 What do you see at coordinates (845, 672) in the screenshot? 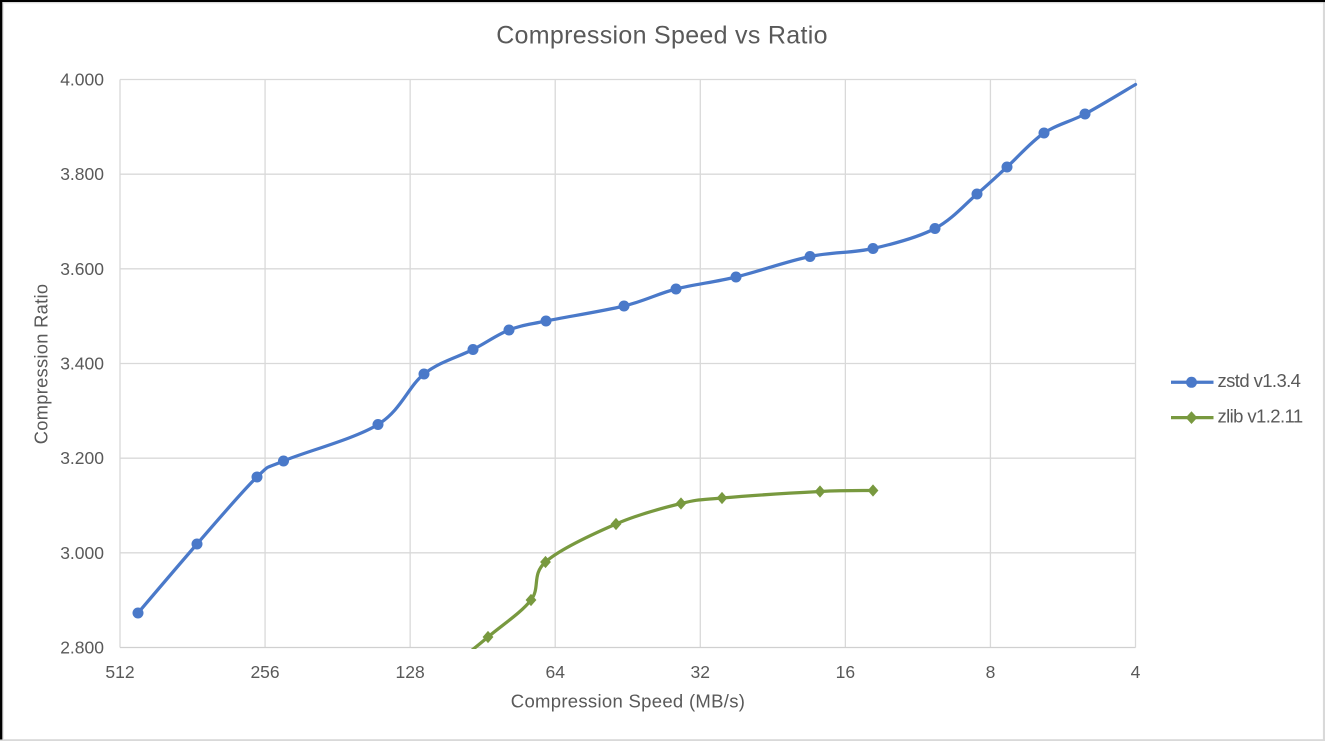
I see `svg-text: 16` at bounding box center [845, 672].